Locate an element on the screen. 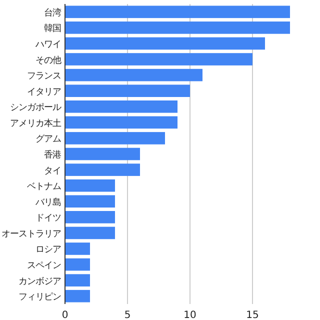 Image resolution: width=320 pixels, height=320 pixels. y-tick-label: ドイツ is located at coordinates (49, 219).